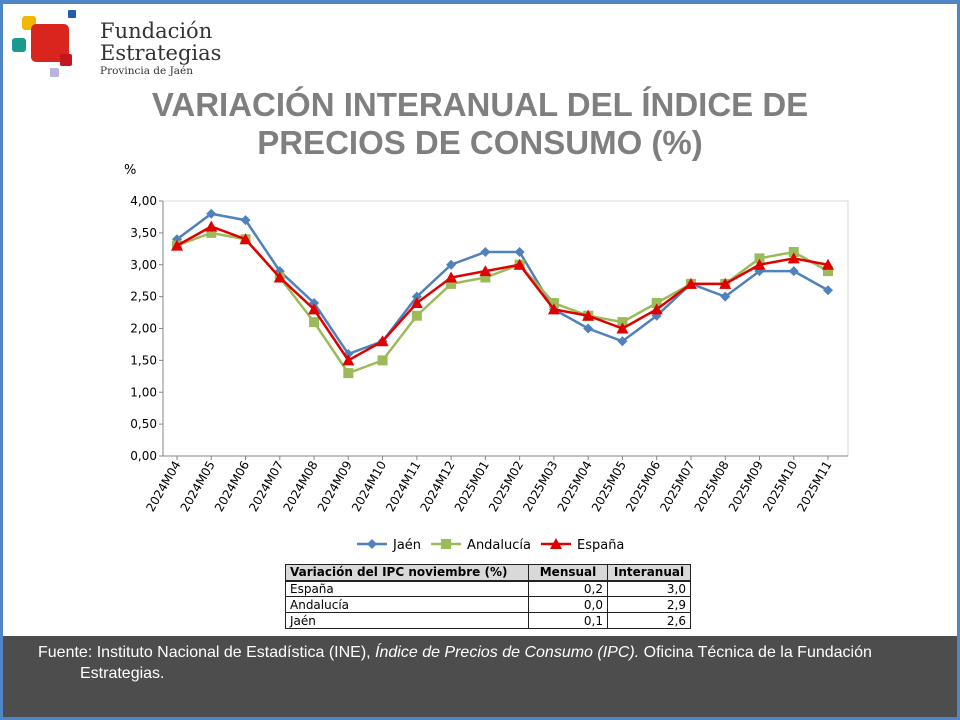 This screenshot has width=960, height=720. What do you see at coordinates (143, 201) in the screenshot?
I see `y-tick-label: 4,00` at bounding box center [143, 201].